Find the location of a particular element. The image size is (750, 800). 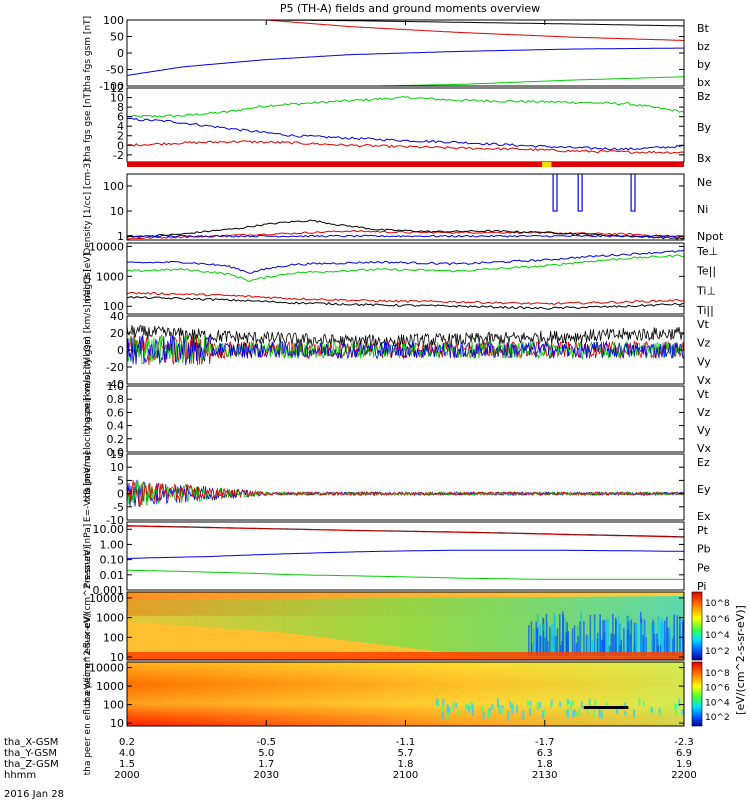

y-tick-label: 8 is located at coordinates (120, 107).